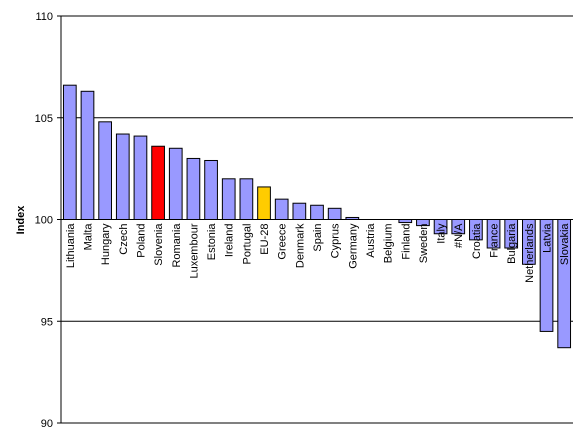 The image size is (576, 440). What do you see at coordinates (300, 245) in the screenshot?
I see `category-label: Denmark` at bounding box center [300, 245].